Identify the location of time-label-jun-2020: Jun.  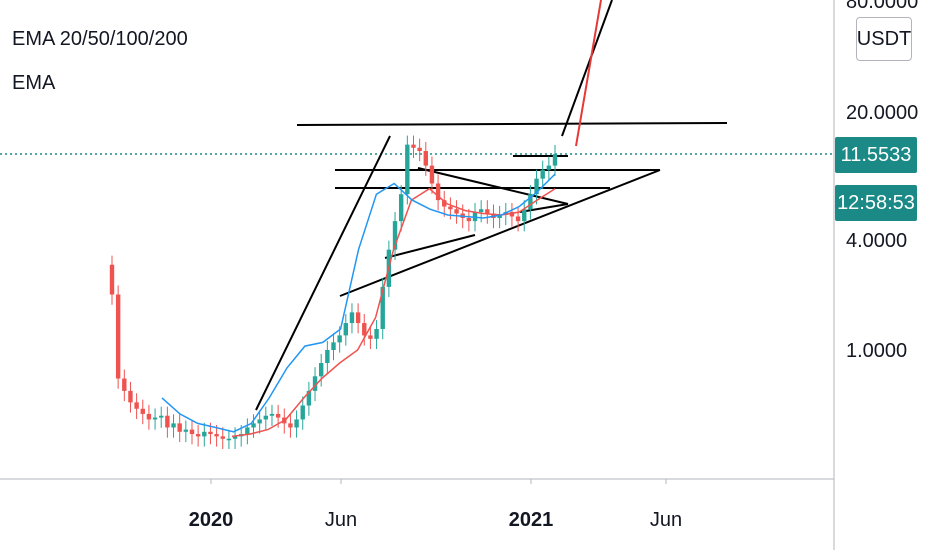
(341, 520).